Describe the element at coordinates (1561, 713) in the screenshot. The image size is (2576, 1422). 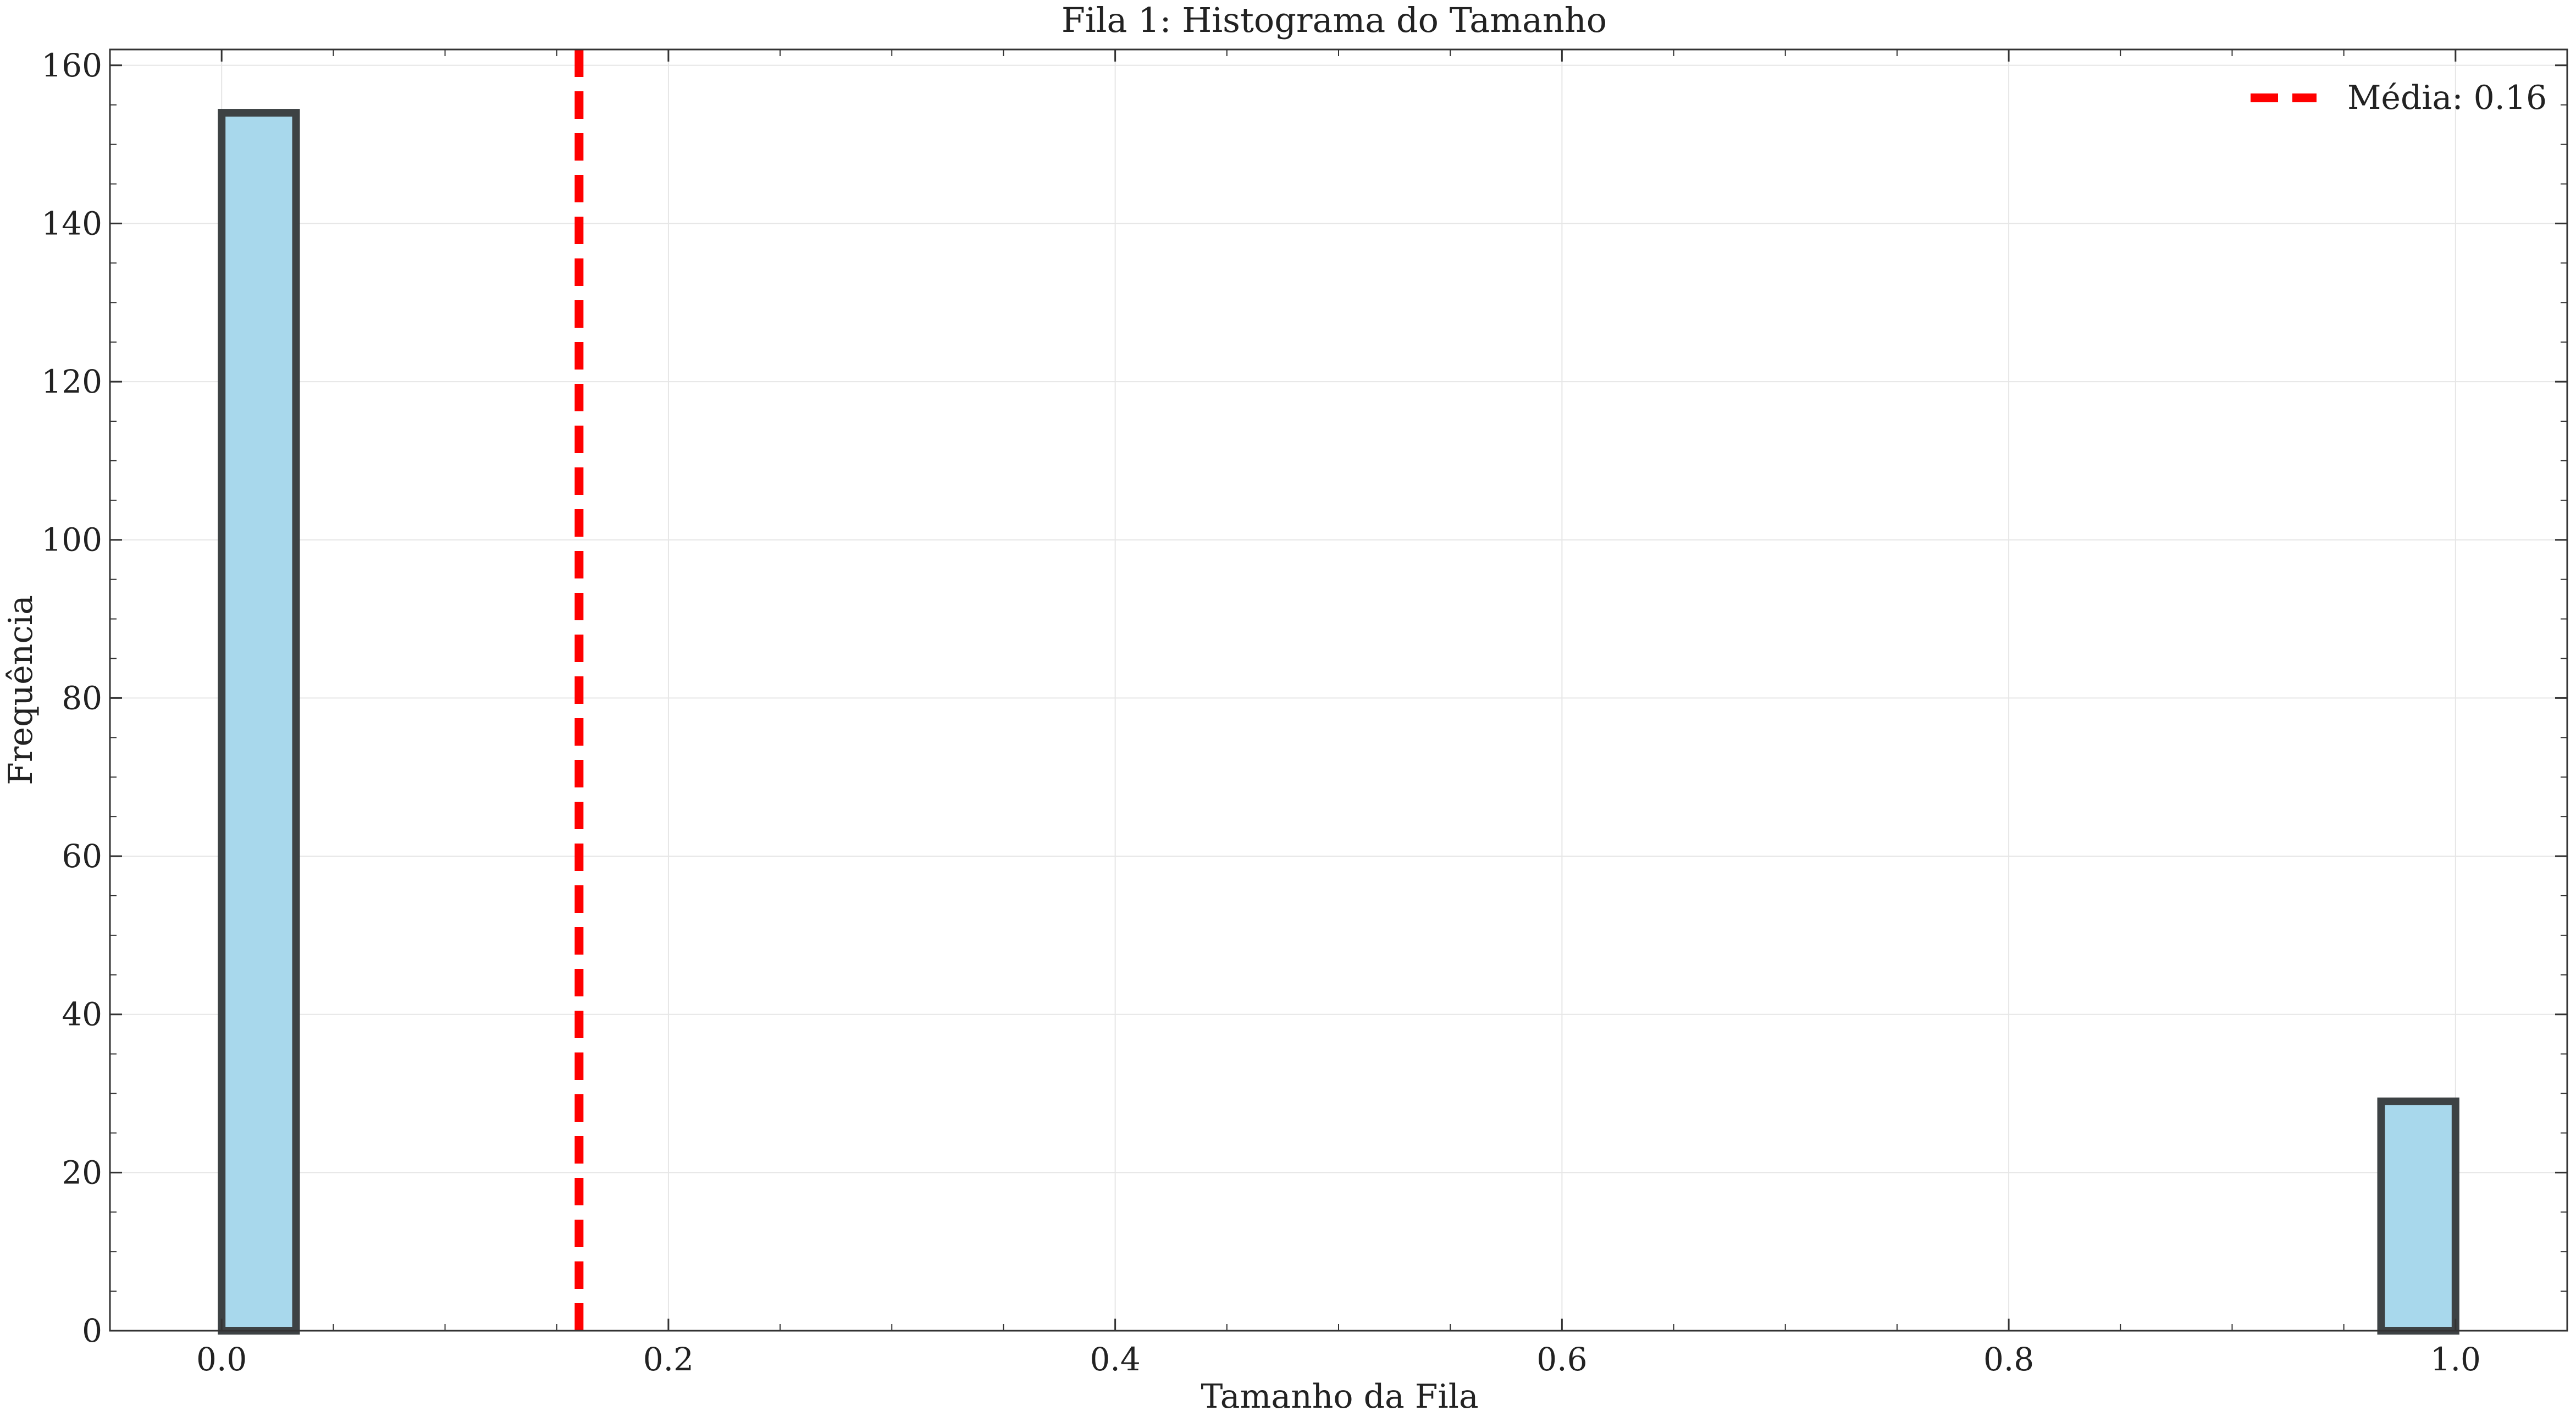
I see `x-tick-3: 0.6` at that location.